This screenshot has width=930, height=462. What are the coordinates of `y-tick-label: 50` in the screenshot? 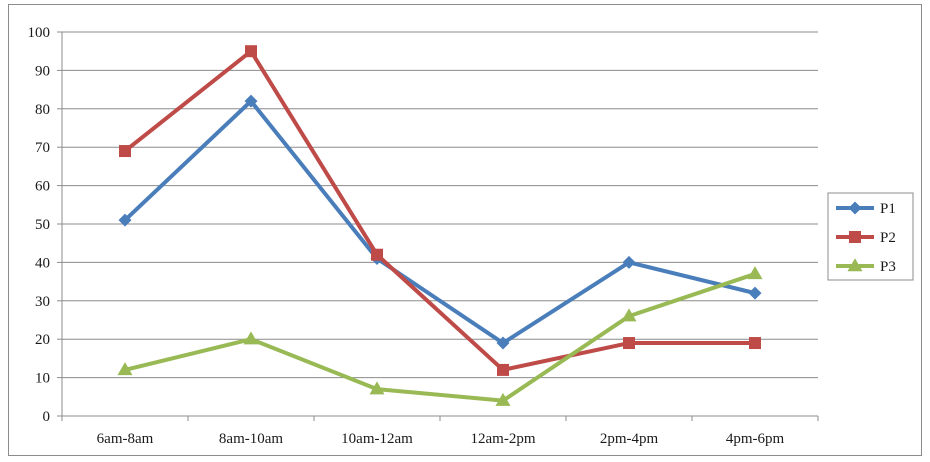 It's located at (42, 225).